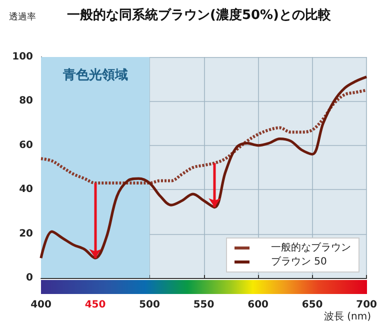 The height and width of the screenshot is (327, 380). What do you see at coordinates (26, 145) in the screenshot?
I see `y-tick-label: 60` at bounding box center [26, 145].